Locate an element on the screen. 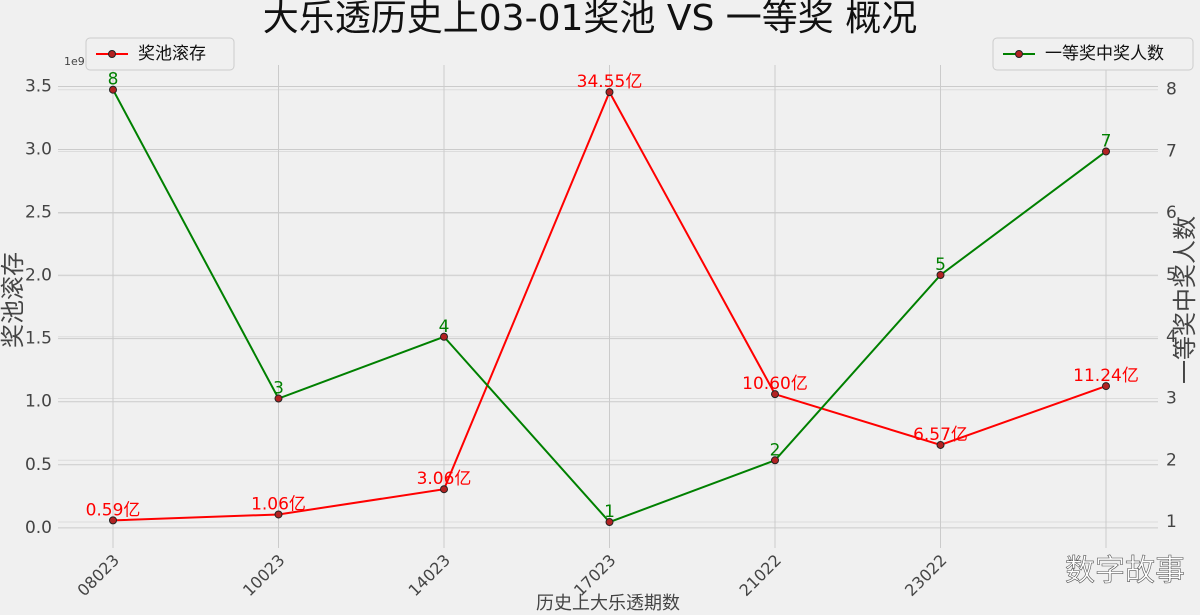 Image resolution: width=1200 pixels, height=615 pixels. x-axis-label: 历史上大乐透期数 is located at coordinates (608, 603).